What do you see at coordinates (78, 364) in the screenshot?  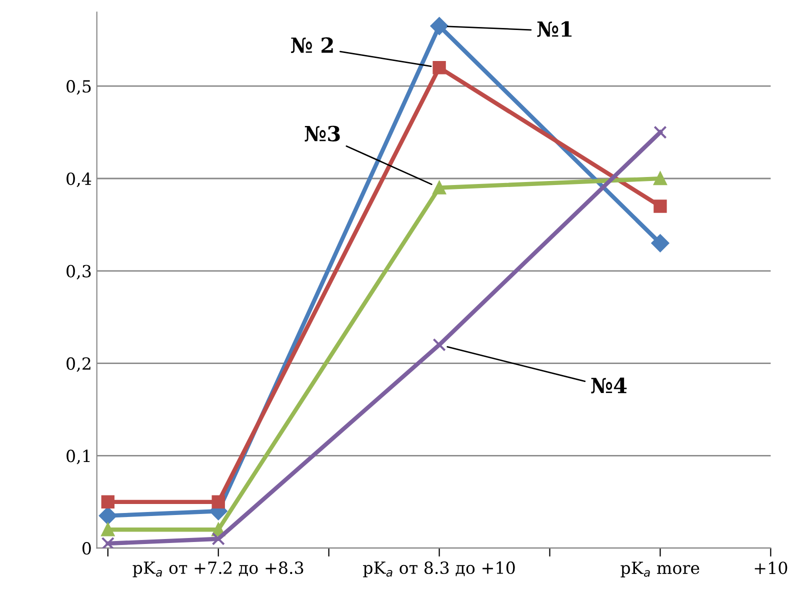 I see `y-tick-label: 0,2` at bounding box center [78, 364].